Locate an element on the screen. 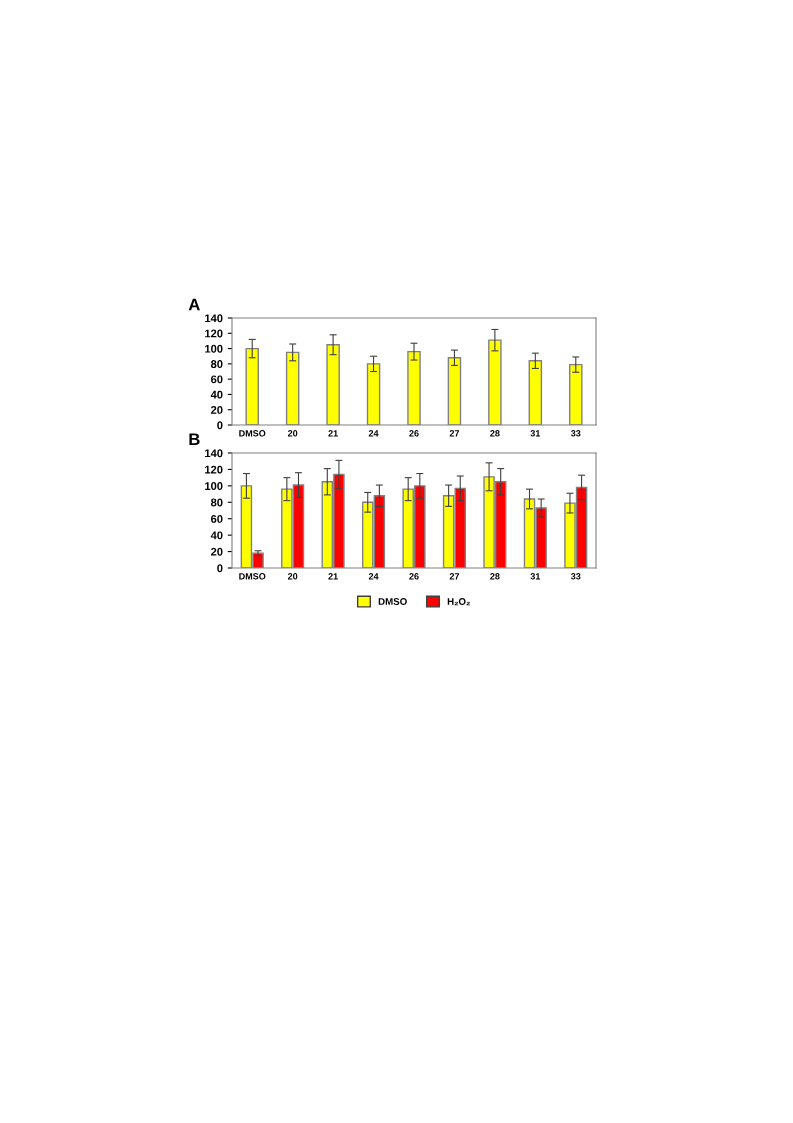 The image size is (793, 1123). chart-title: A is located at coordinates (194, 304).